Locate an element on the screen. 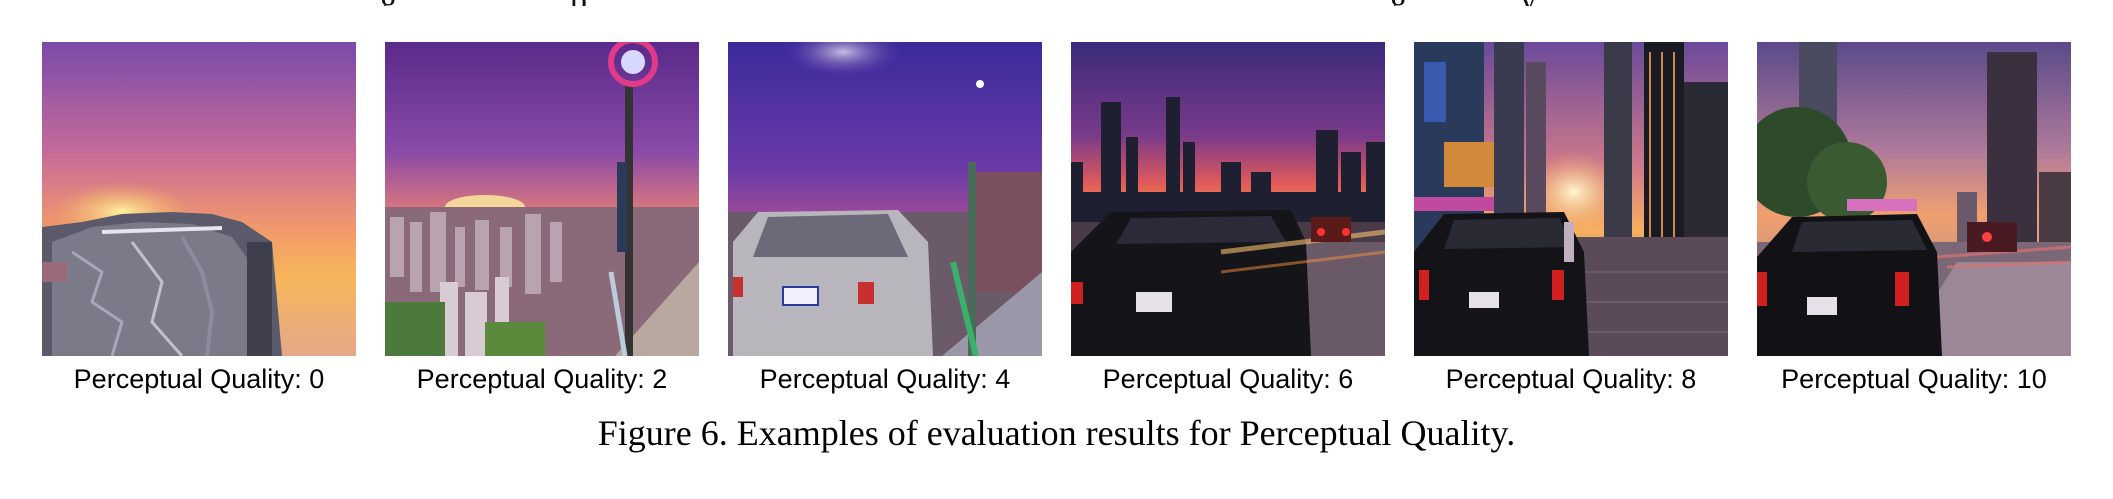  quality-label: Perceptual Quality: 6 is located at coordinates (1228, 379).